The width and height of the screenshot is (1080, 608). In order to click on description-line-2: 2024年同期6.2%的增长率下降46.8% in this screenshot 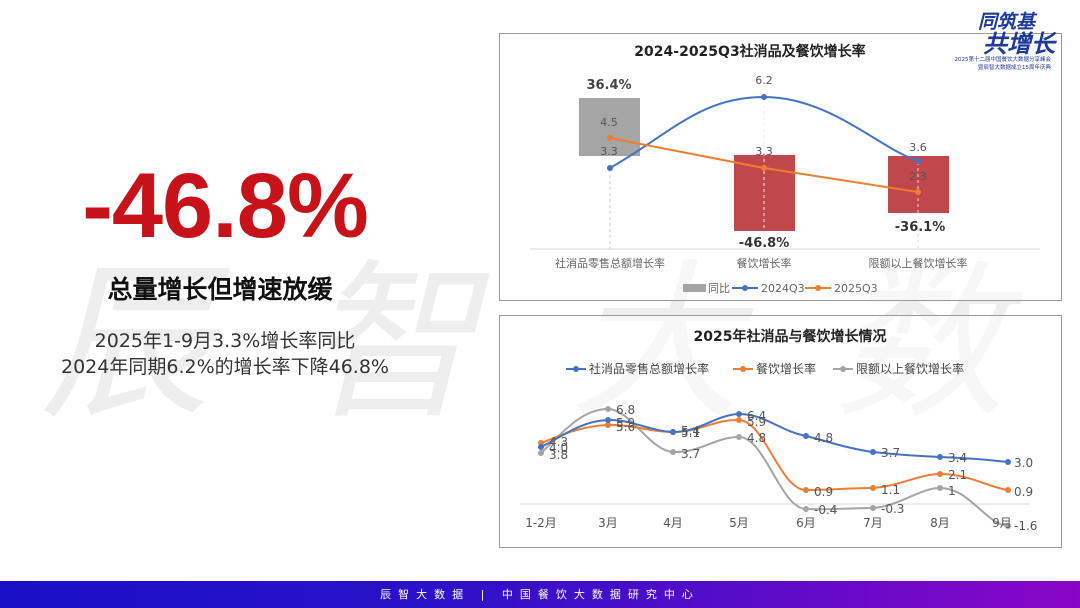, I will do `click(225, 367)`.